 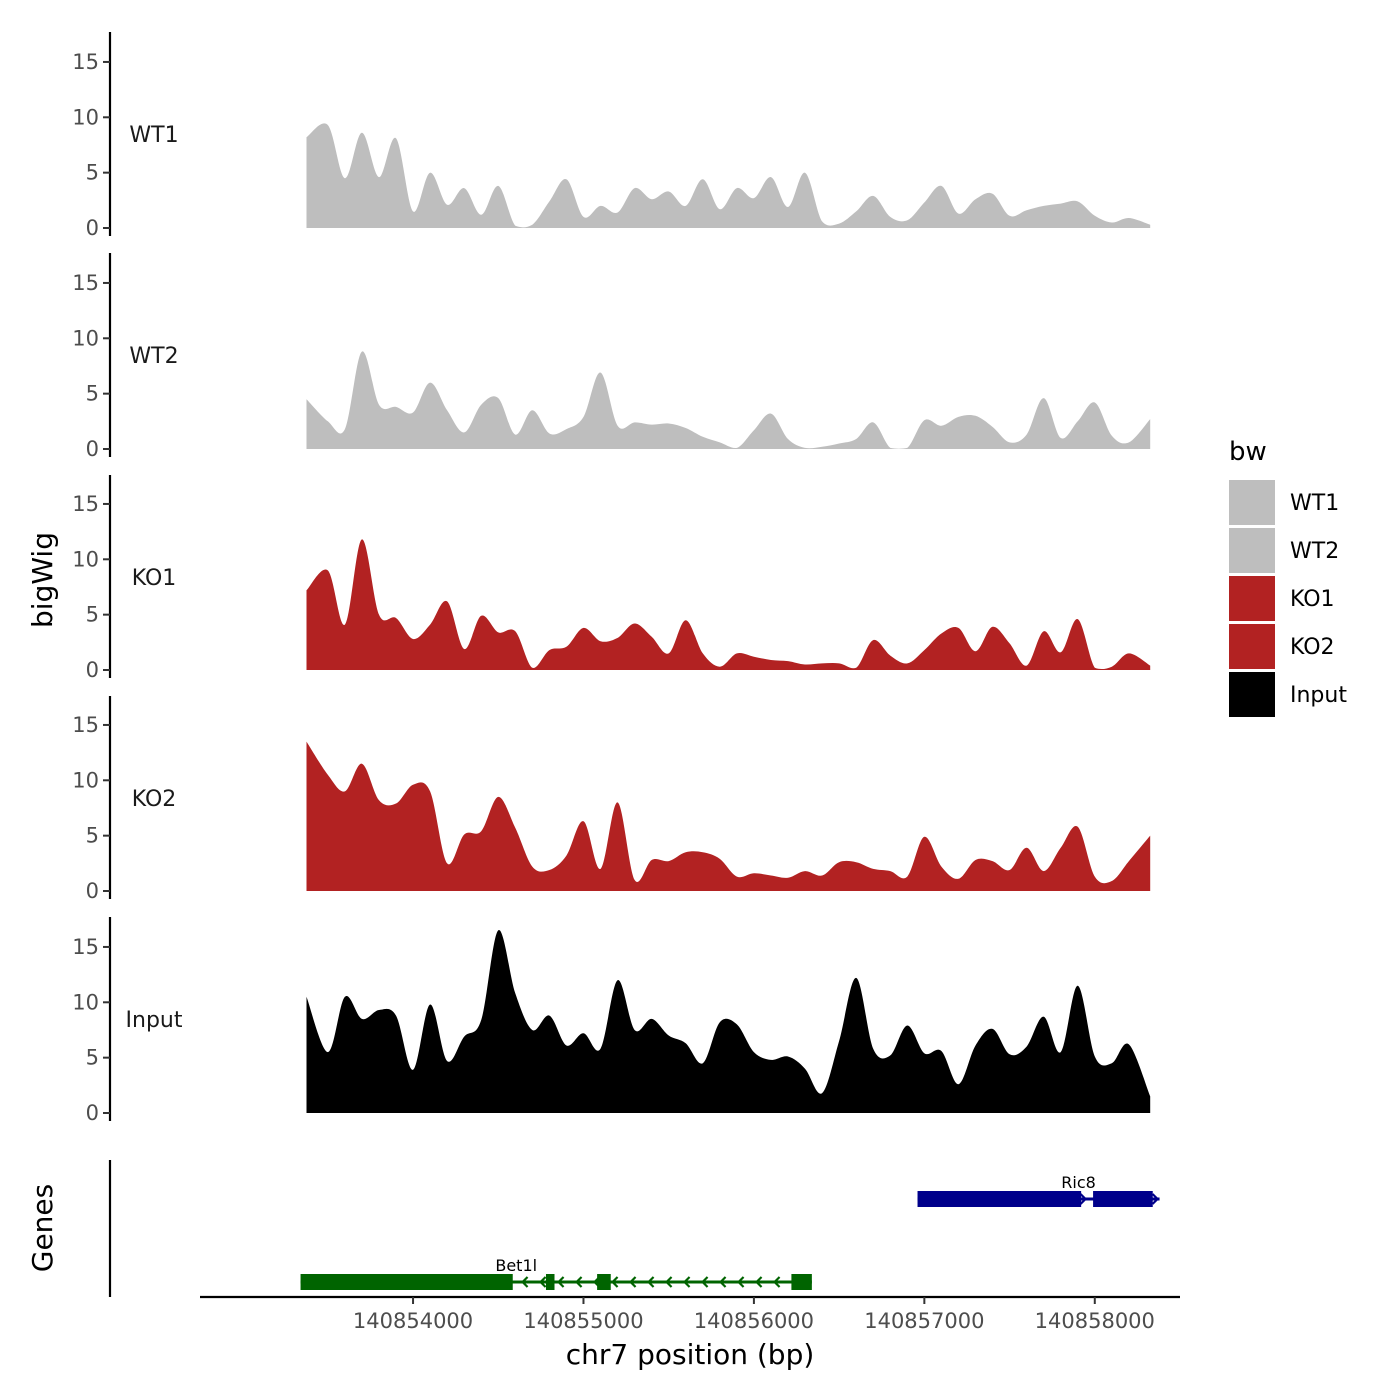 I want to click on track-ko1: 0 5 10 15 KO1, so click(x=611, y=578).